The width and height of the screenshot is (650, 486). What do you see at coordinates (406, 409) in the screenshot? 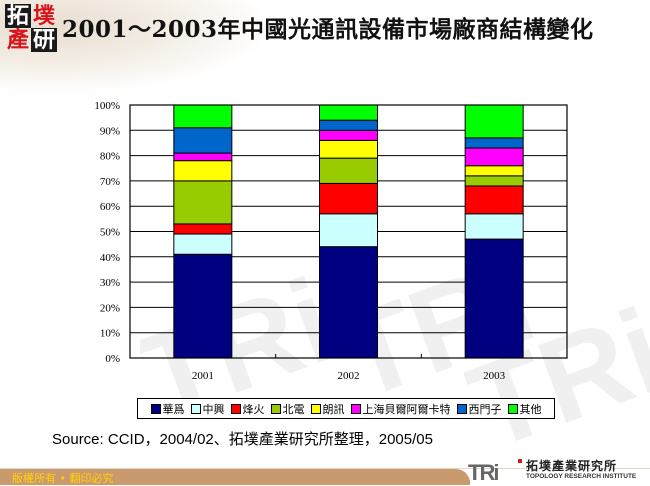
I see `legend-label: 上海貝爾阿爾卡特` at bounding box center [406, 409].